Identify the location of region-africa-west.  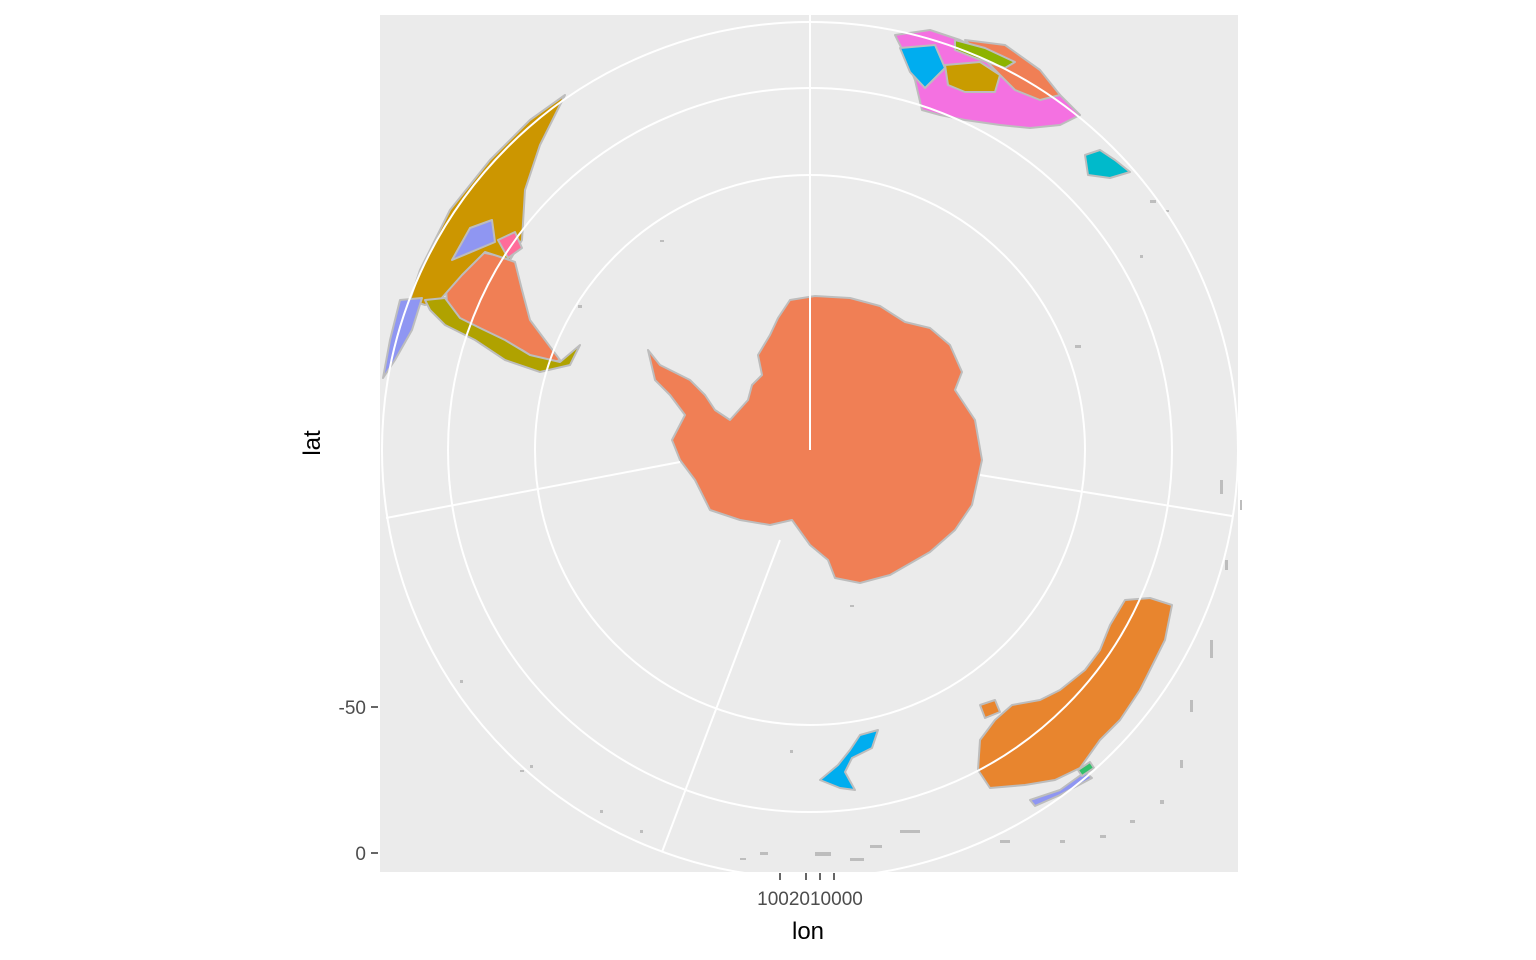
(922, 66).